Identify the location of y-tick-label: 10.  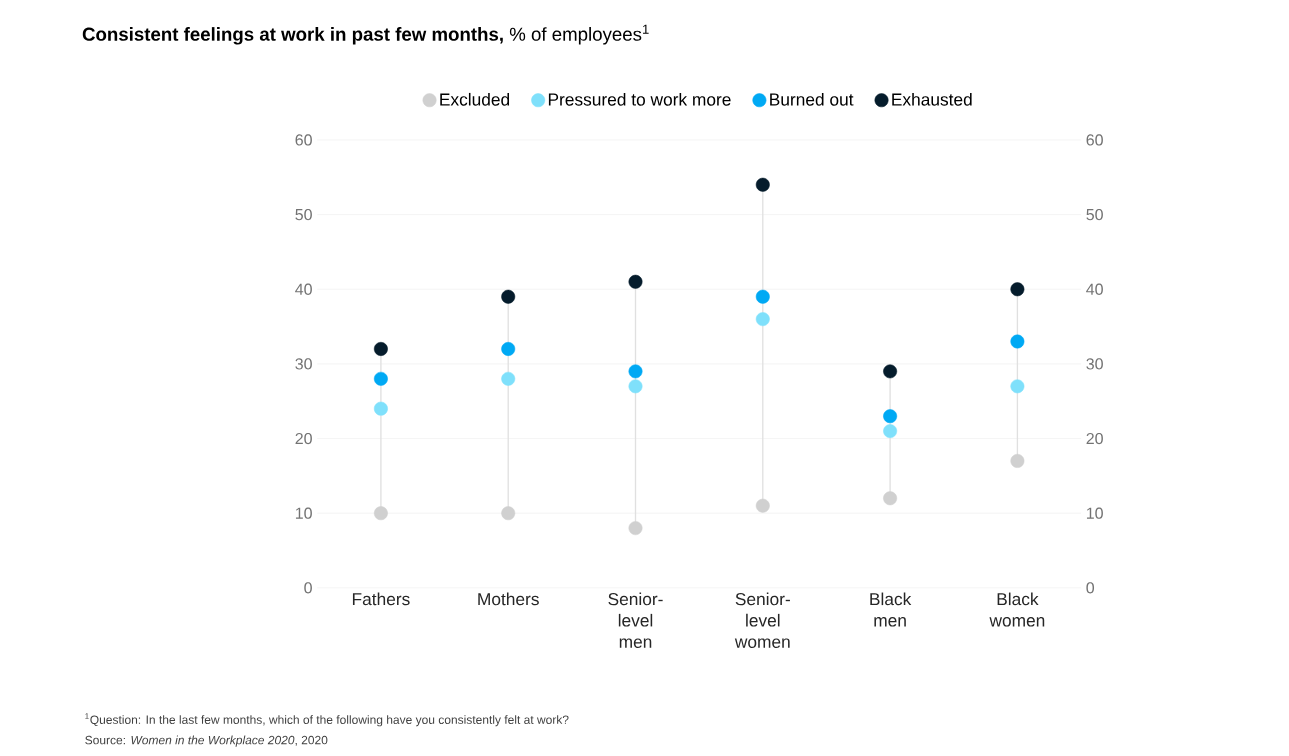
(303, 513).